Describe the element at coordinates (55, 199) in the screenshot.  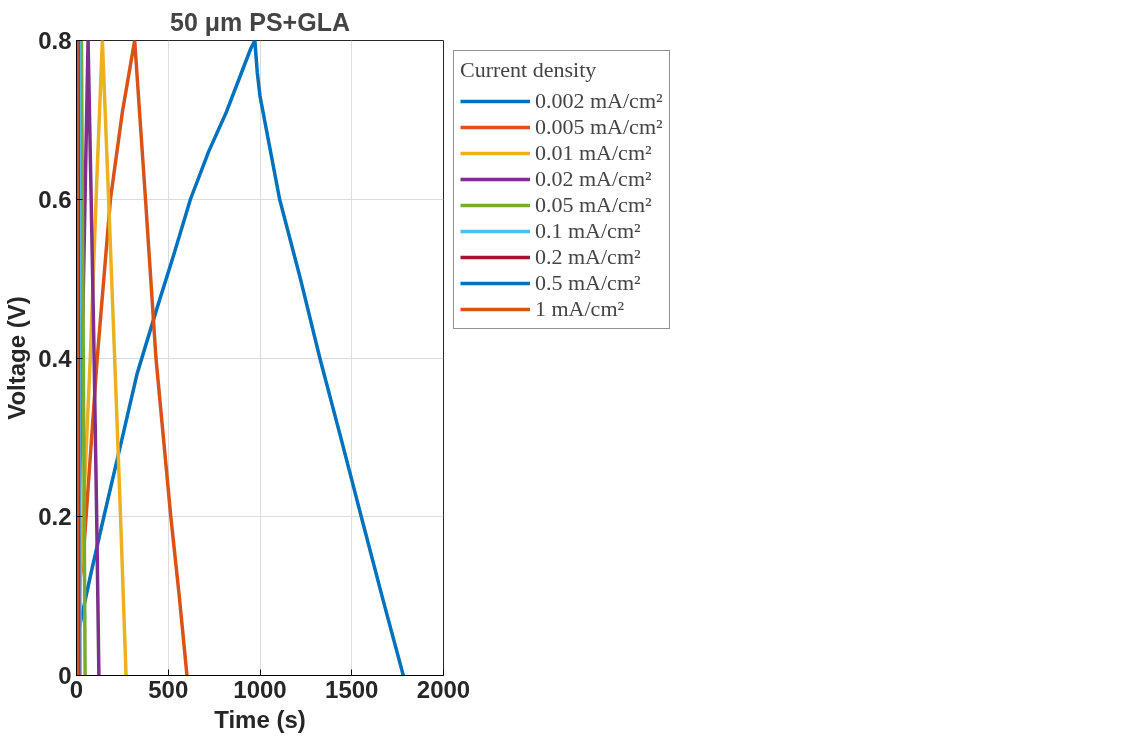
I see `y-tick-label: 0.6` at that location.